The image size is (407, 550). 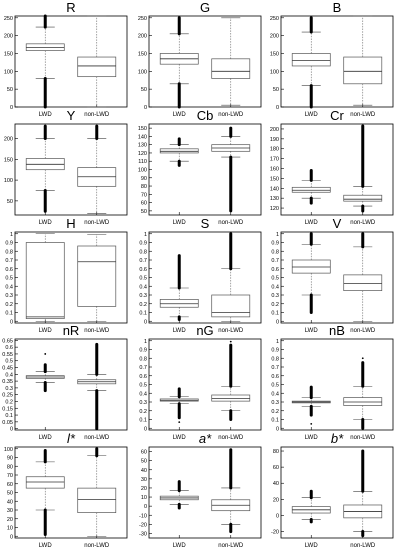 I want to click on y-tick-label: -10, so click(x=143, y=516).